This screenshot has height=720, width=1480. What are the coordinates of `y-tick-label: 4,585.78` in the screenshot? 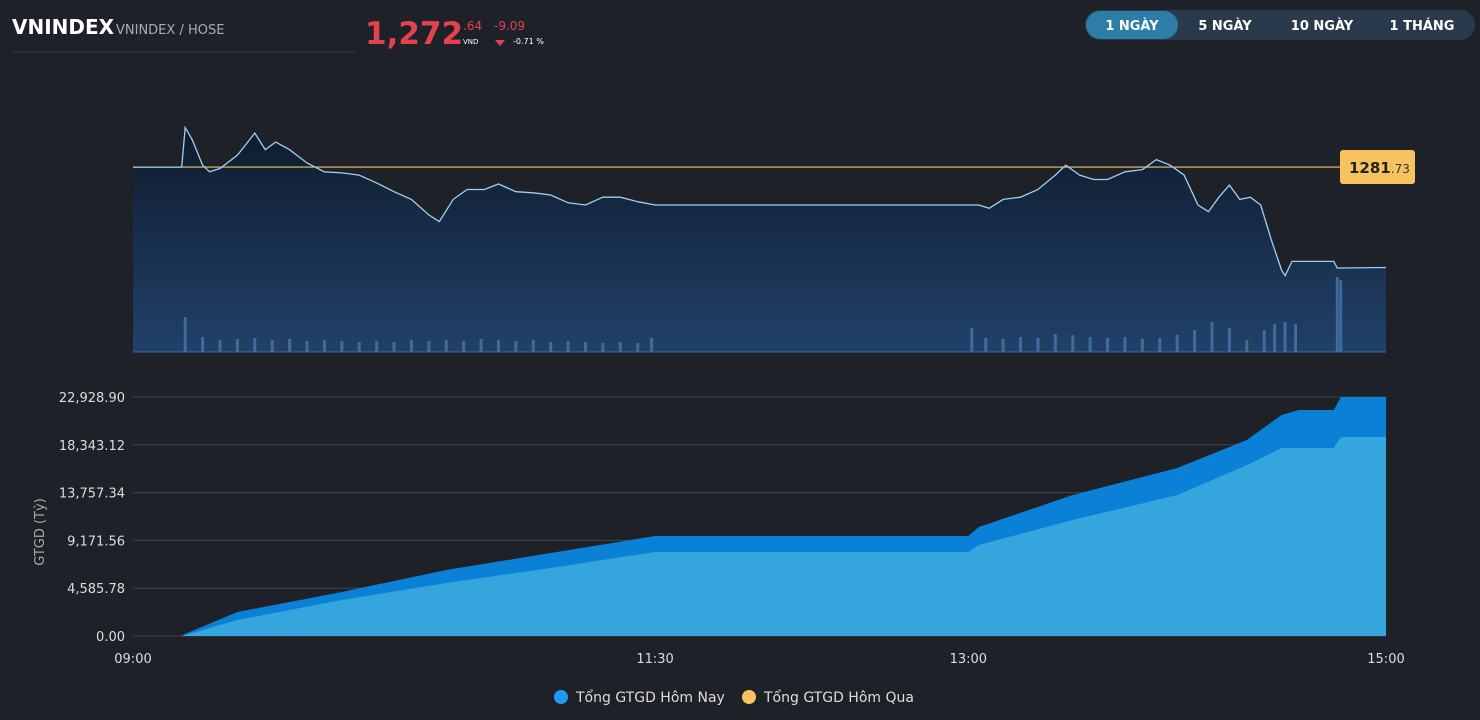 It's located at (96, 589).